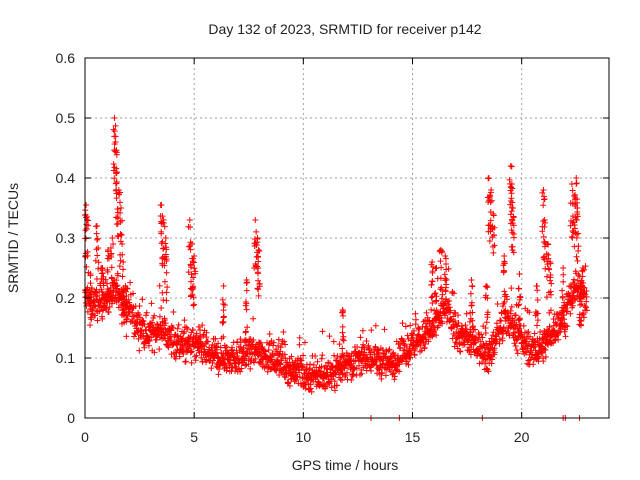  I want to click on y-tick-label: 0.2, so click(66, 298).